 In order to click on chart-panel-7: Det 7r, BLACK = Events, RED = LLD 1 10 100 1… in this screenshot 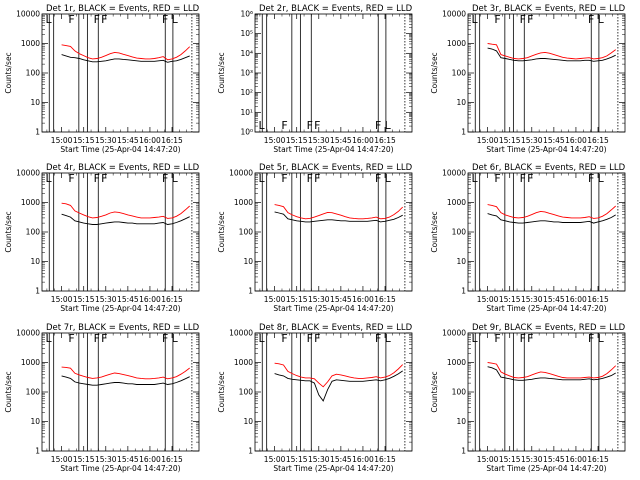, I will do `click(102, 398)`.